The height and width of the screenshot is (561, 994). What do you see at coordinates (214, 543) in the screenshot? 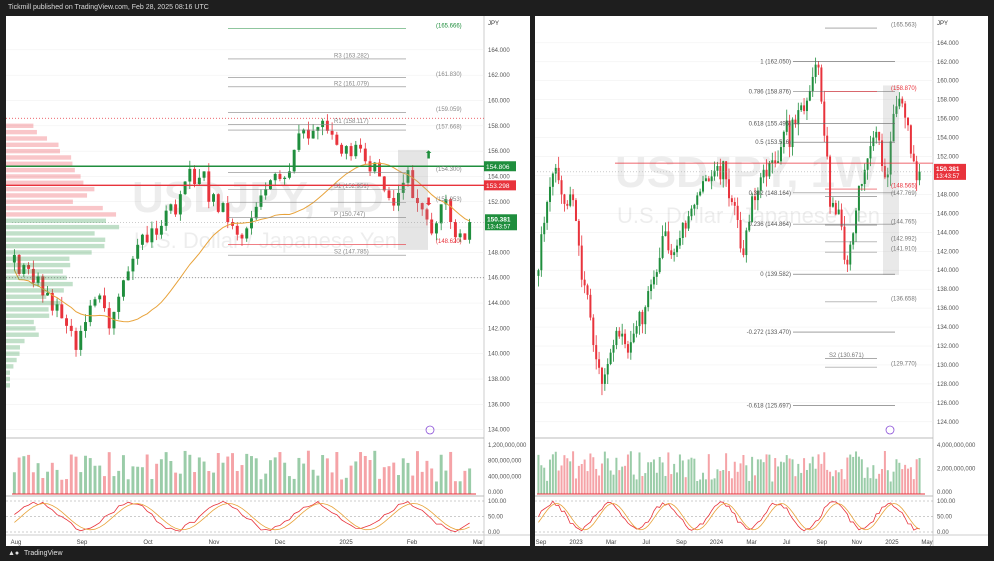
I see `x-tick-label: Nov` at bounding box center [214, 543].